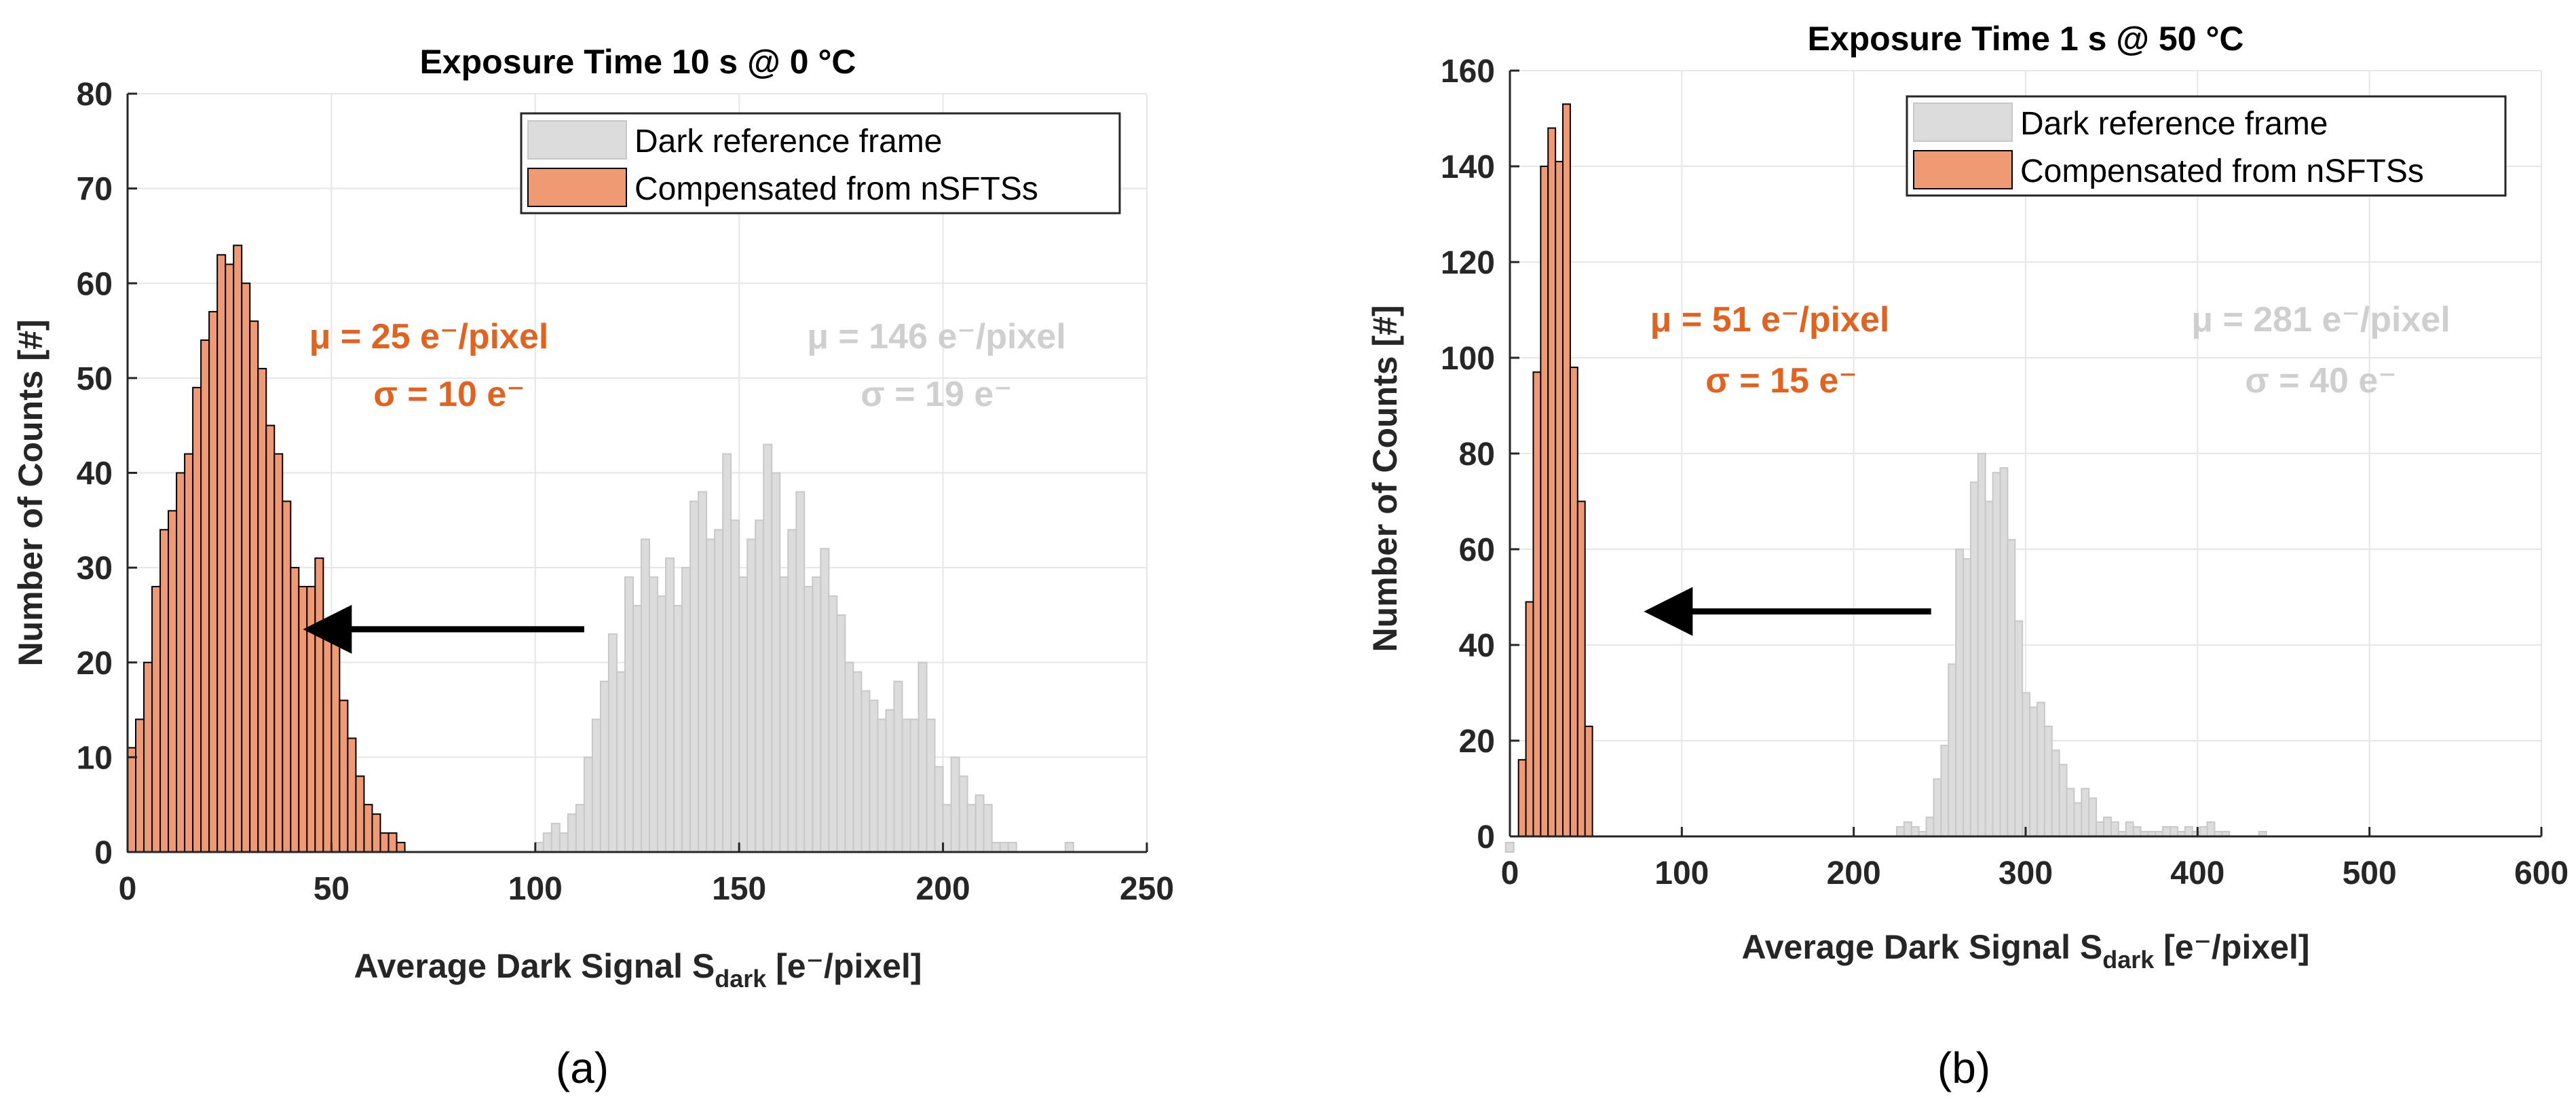 Image resolution: width=2576 pixels, height=1110 pixels. I want to click on panel-a-dark-sigma: σ = 19 e⁻, so click(936, 394).